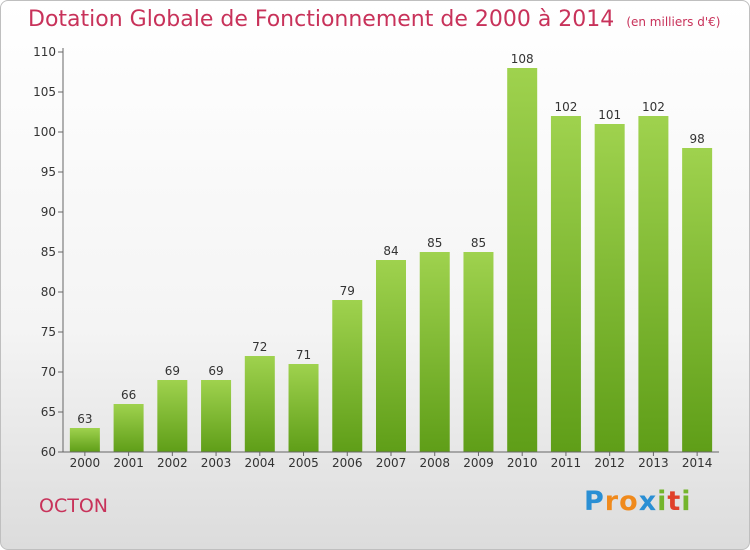  I want to click on logo-letter: x, so click(648, 501).